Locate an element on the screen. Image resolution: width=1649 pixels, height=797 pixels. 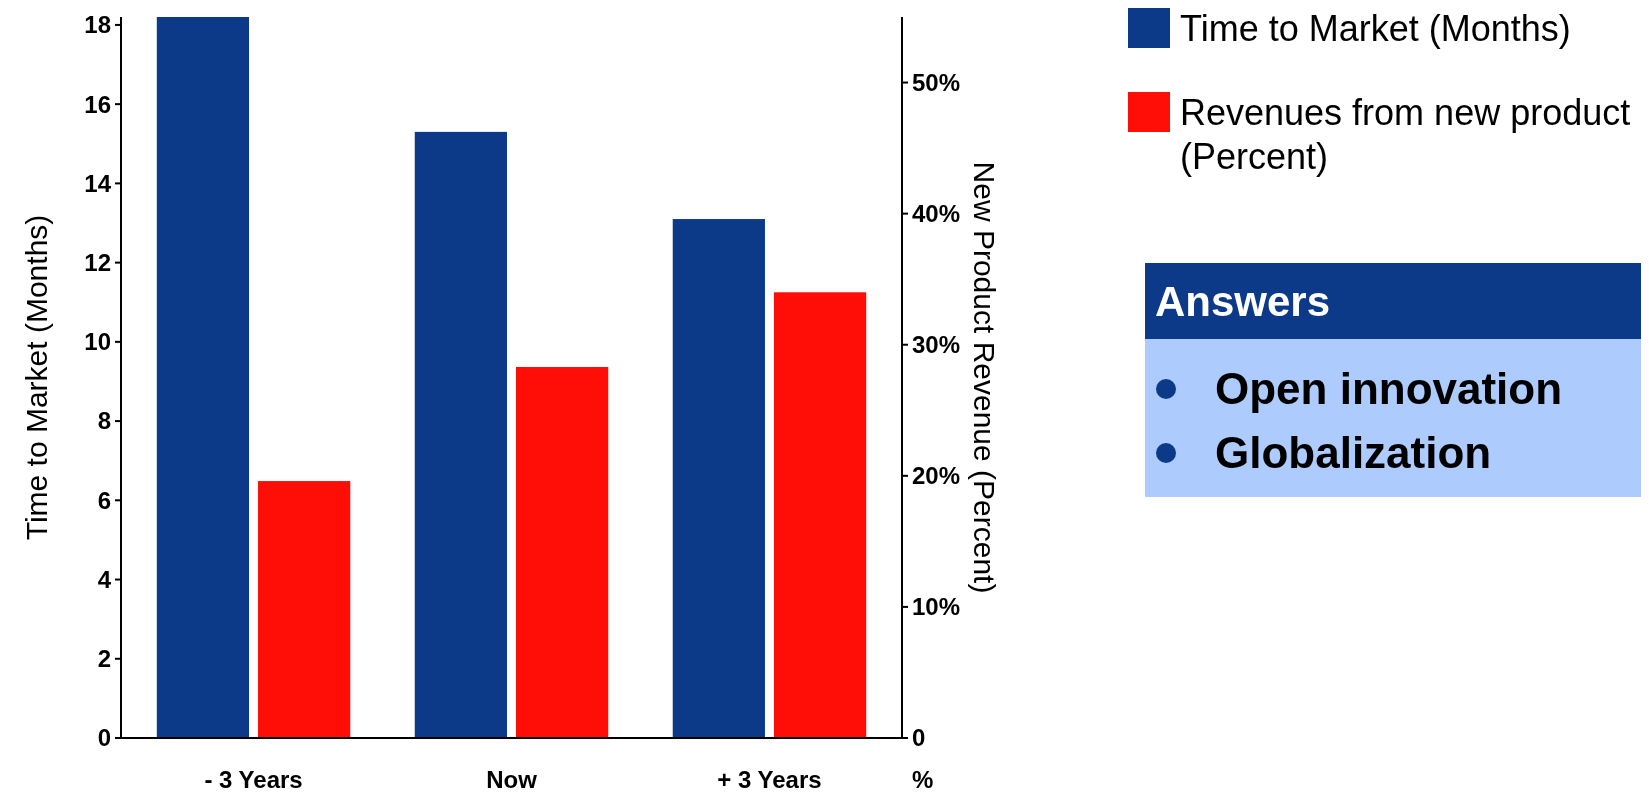
y2-tick-label: 50% is located at coordinates (936, 82).